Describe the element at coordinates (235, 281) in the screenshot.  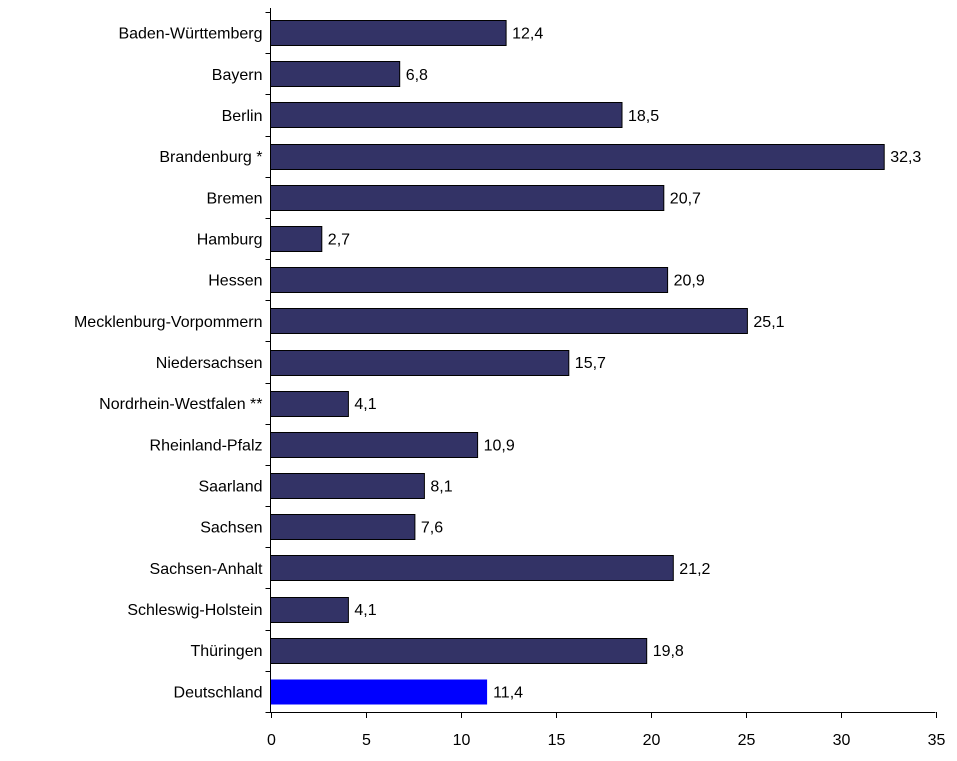
I see `category-label: Hessen` at that location.